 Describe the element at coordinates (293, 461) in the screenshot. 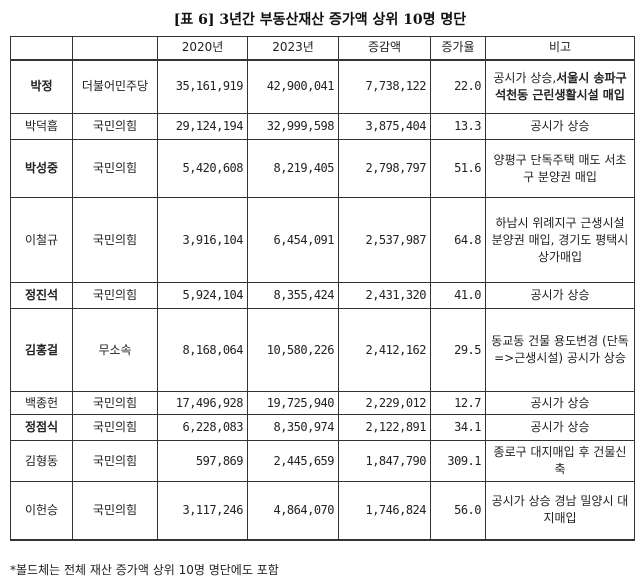

I see `value-2023-cell: 2,445,659` at that location.